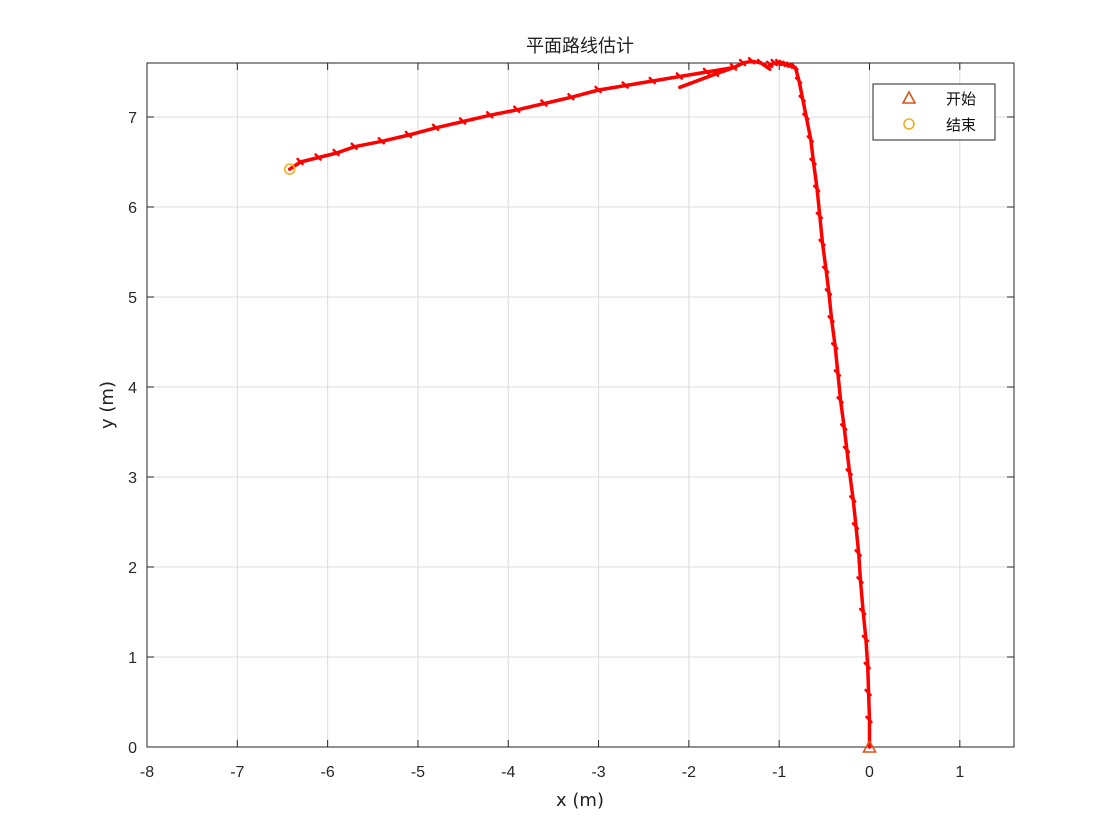  What do you see at coordinates (132, 658) in the screenshot?
I see `y-tick-label: 1` at bounding box center [132, 658].